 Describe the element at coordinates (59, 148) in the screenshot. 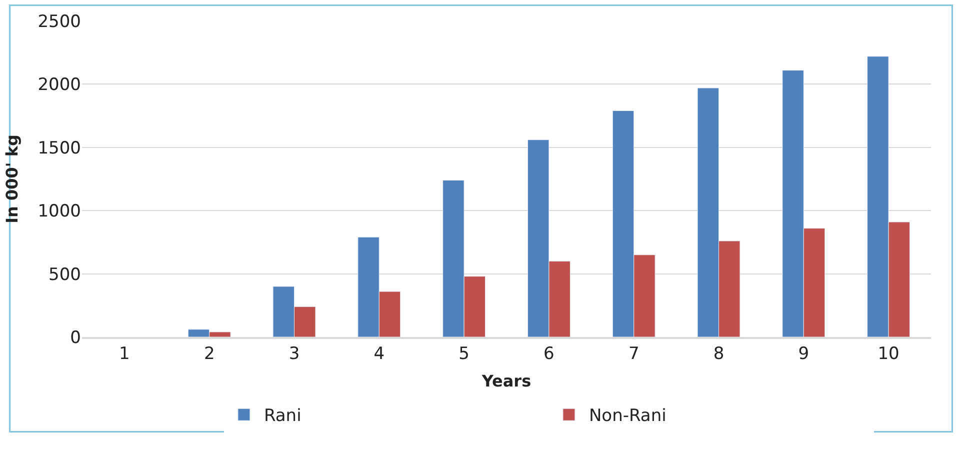

I see `y-tick-label: 1500` at that location.